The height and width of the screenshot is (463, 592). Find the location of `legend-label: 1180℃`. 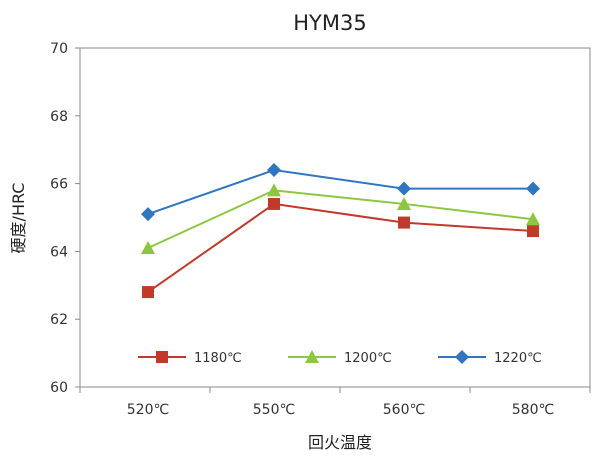

legend-label: 1180℃ is located at coordinates (218, 358).